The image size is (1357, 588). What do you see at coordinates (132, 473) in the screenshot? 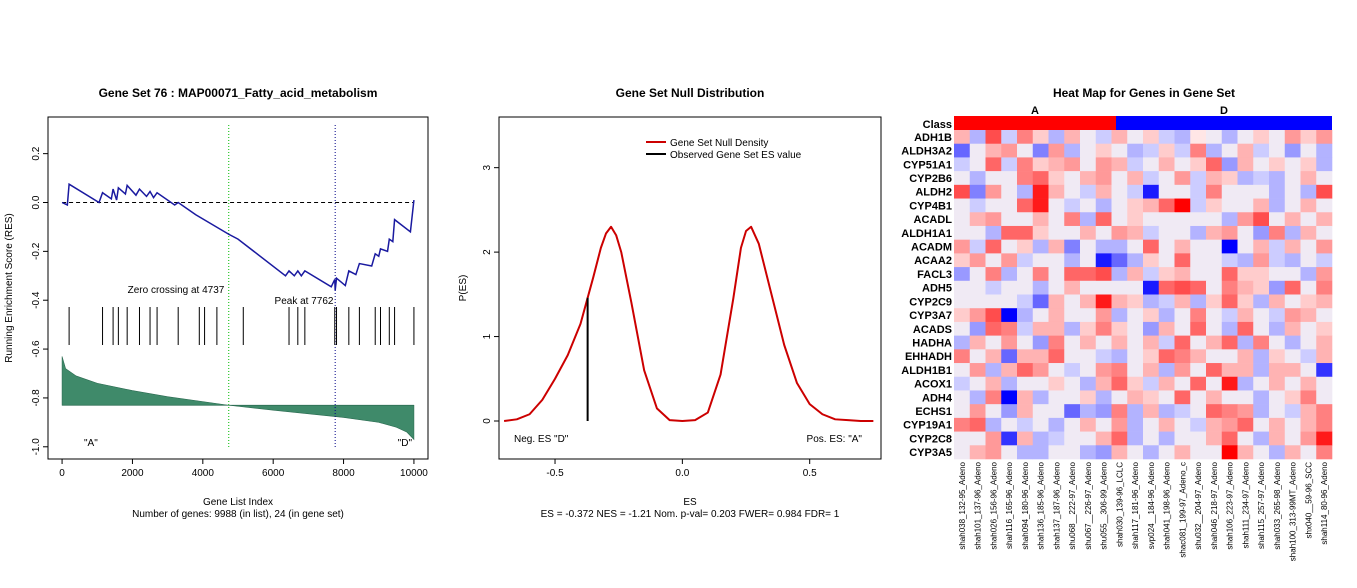
I see `x-tick-label: 2000` at bounding box center [132, 473].